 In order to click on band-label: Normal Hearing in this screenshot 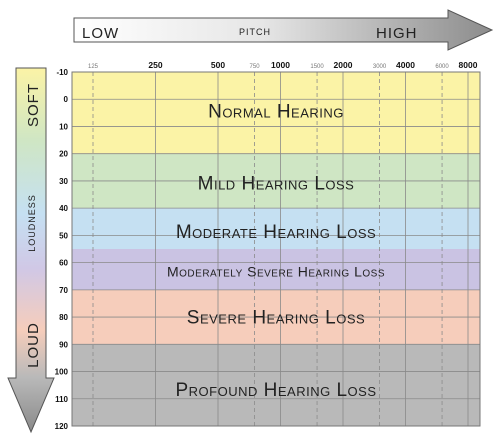, I will do `click(276, 111)`.